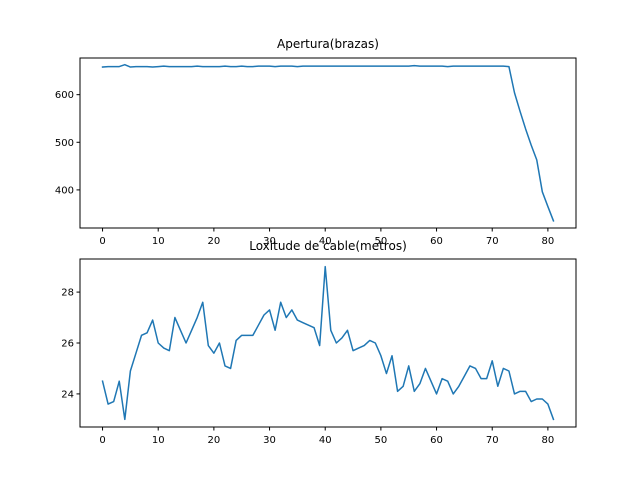  Describe the element at coordinates (64, 143) in the screenshot. I see `y-tick-label: 500` at that location.